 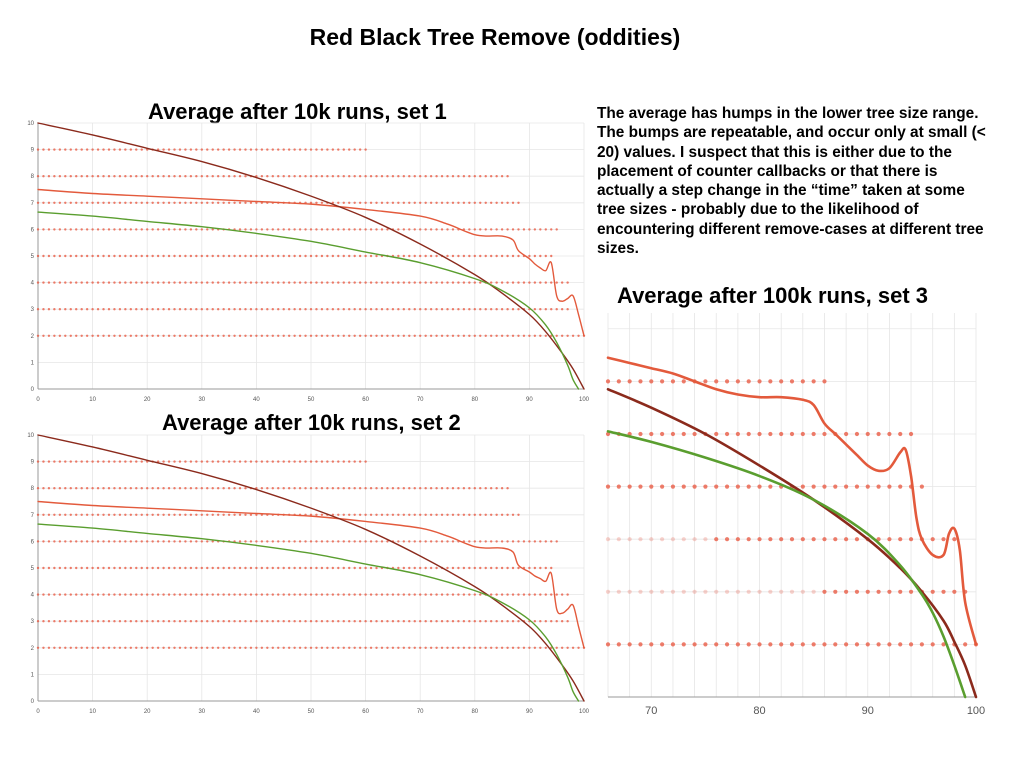 I want to click on x-tick-label: 20, so click(x=147, y=712).